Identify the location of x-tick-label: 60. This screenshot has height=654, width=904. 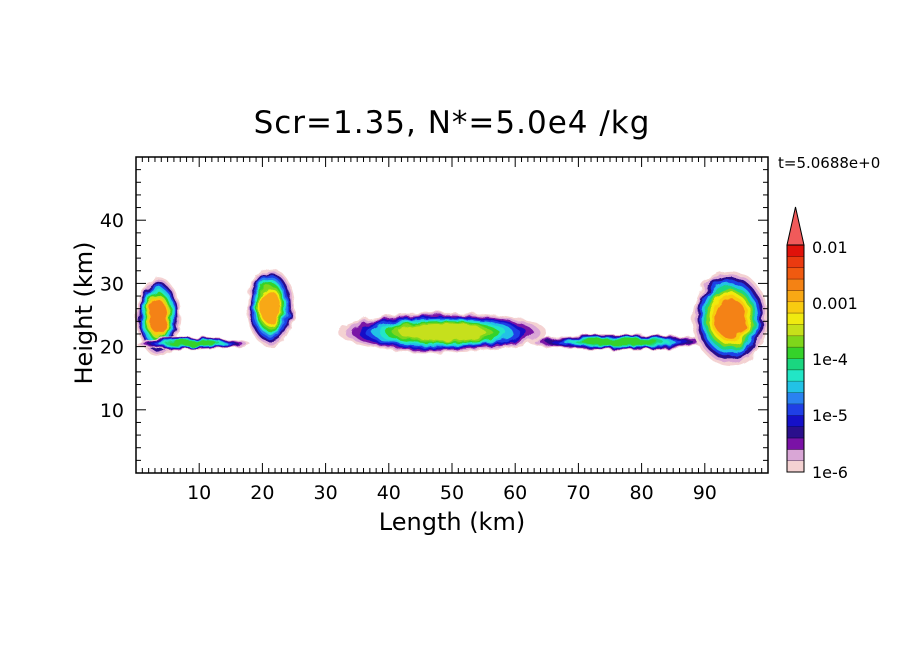
(515, 493).